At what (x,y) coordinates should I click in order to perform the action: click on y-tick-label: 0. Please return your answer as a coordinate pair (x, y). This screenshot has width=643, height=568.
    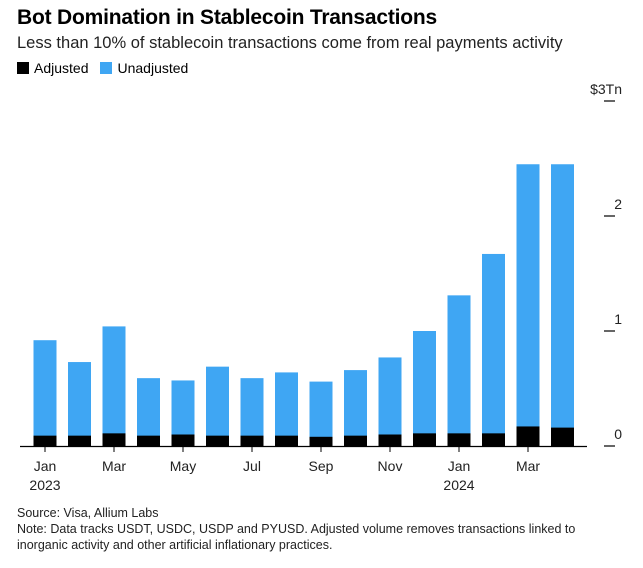
    Looking at the image, I should click on (618, 434).